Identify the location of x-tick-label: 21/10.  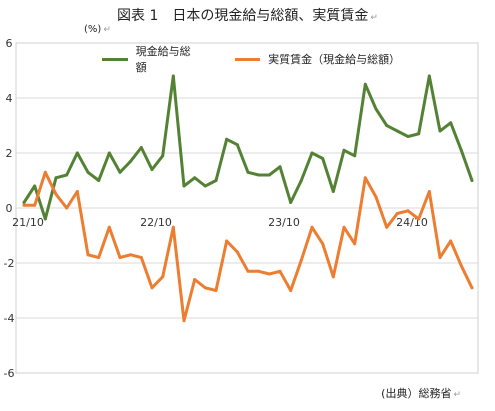
(28, 222).